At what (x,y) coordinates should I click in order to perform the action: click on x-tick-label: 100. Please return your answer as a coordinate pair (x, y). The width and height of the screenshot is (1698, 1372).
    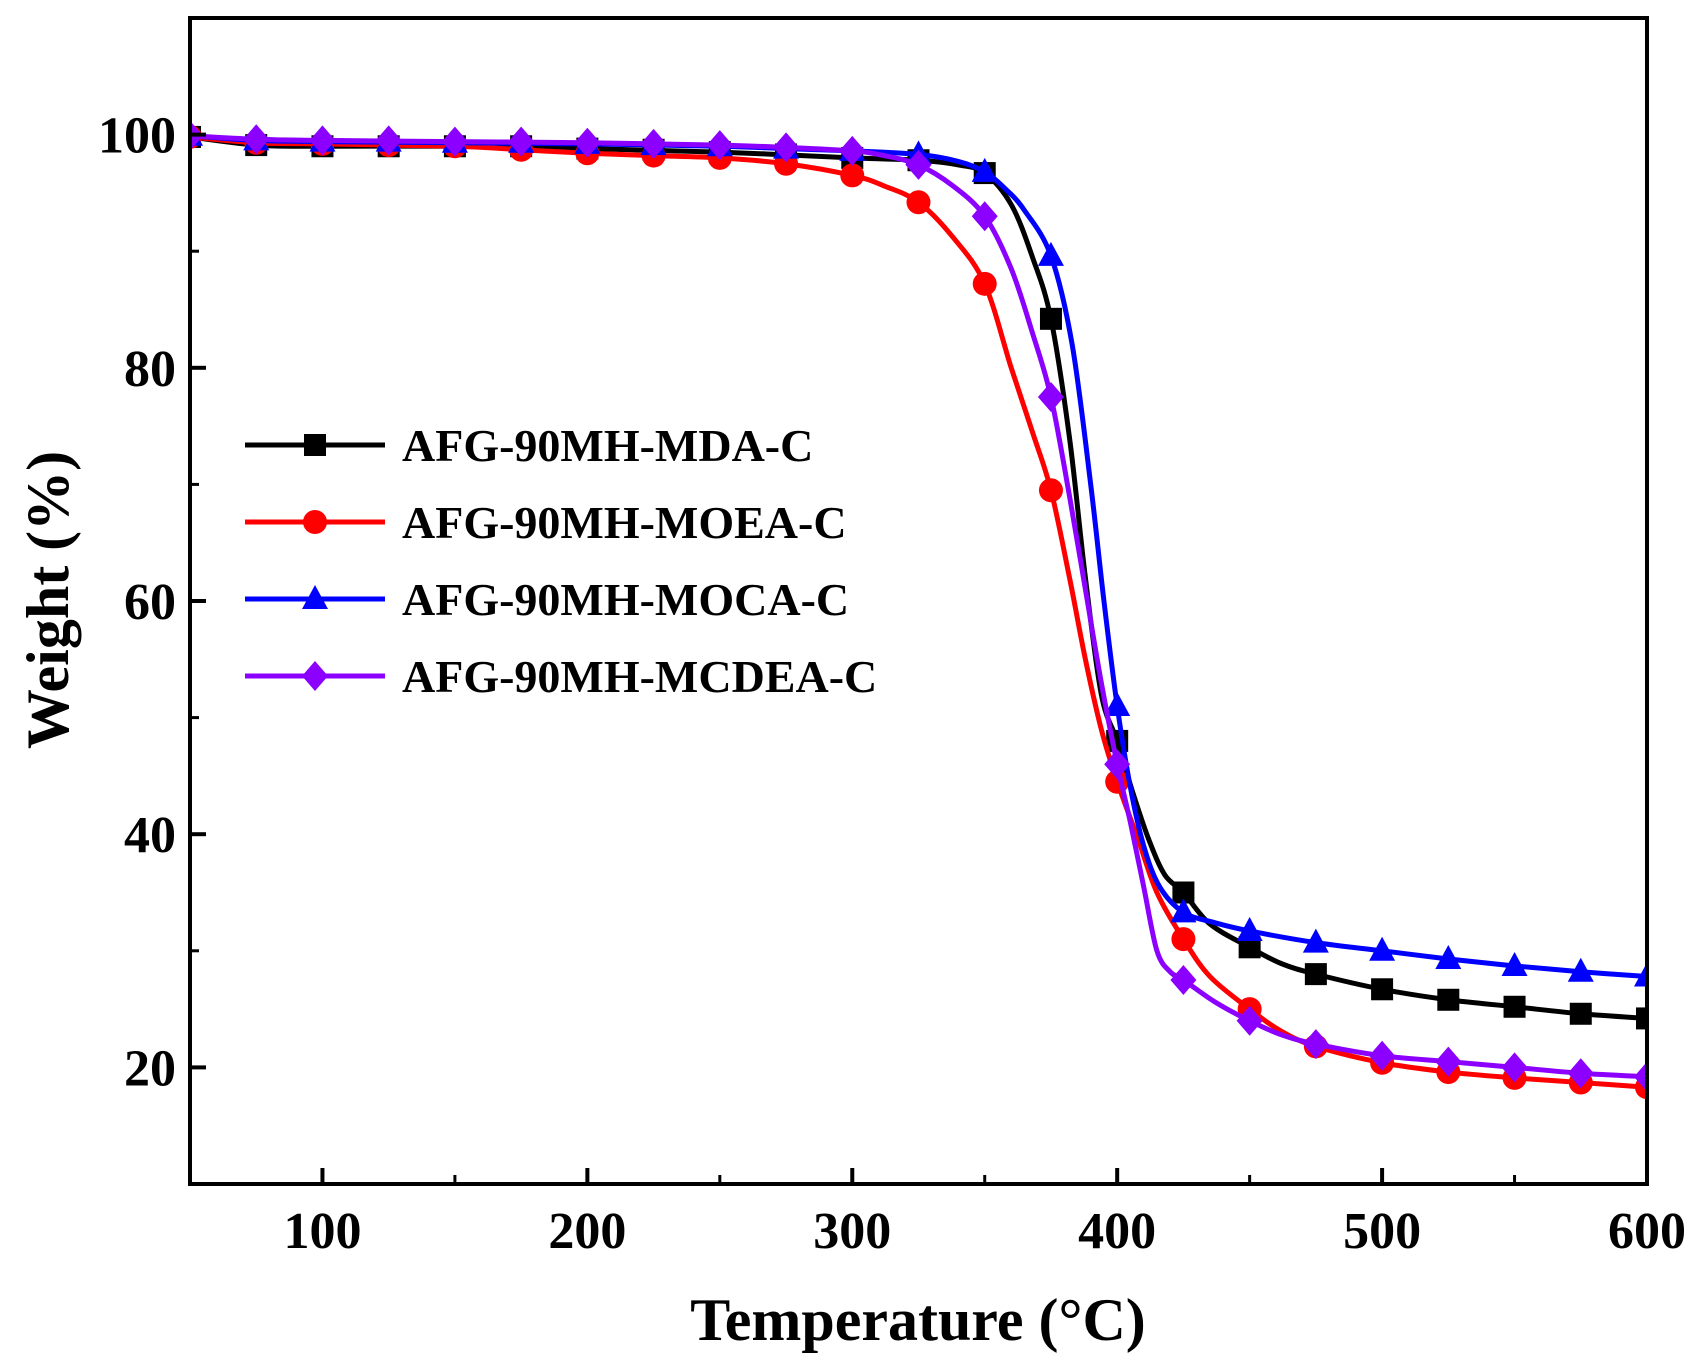
    Looking at the image, I should click on (322, 1231).